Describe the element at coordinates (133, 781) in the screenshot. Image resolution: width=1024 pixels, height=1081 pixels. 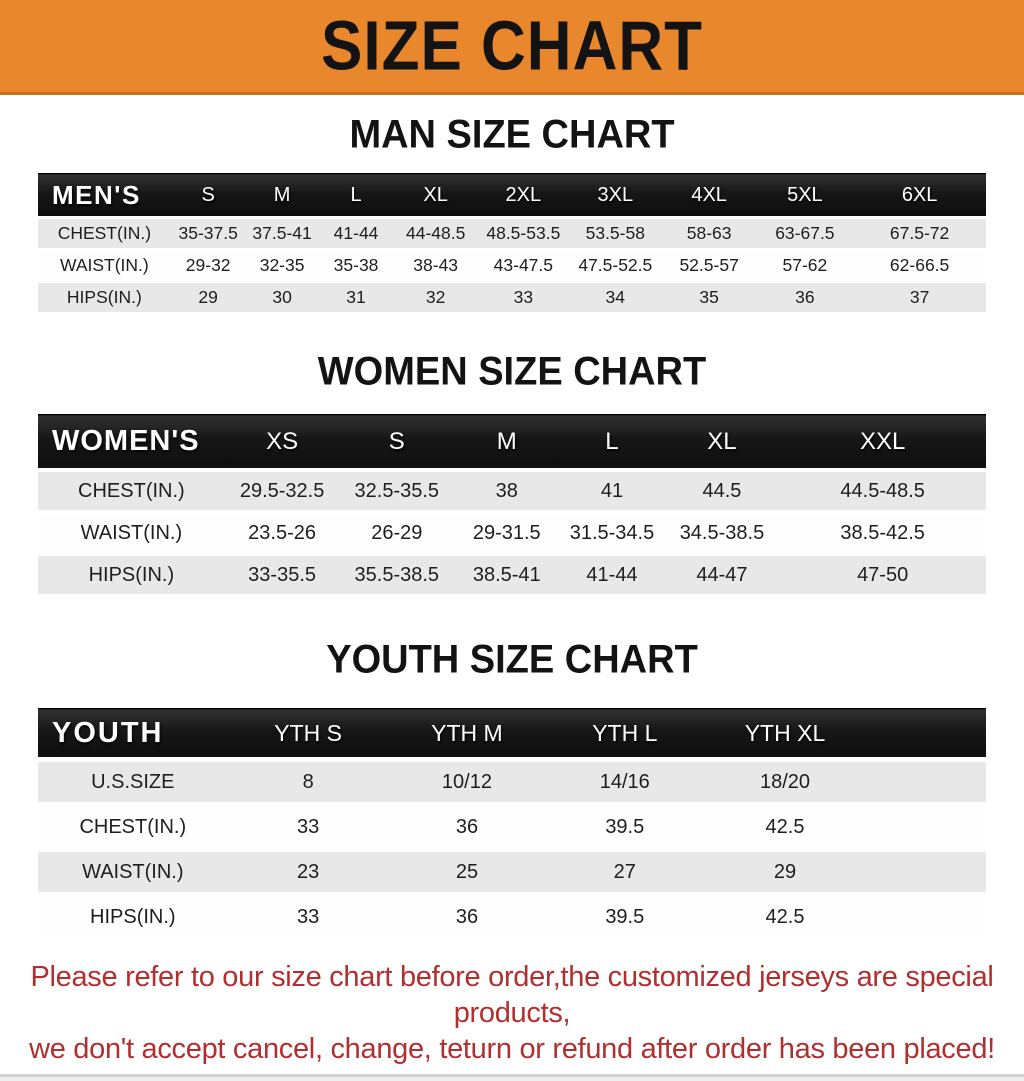
I see `row-label: U.S.SIZE` at that location.